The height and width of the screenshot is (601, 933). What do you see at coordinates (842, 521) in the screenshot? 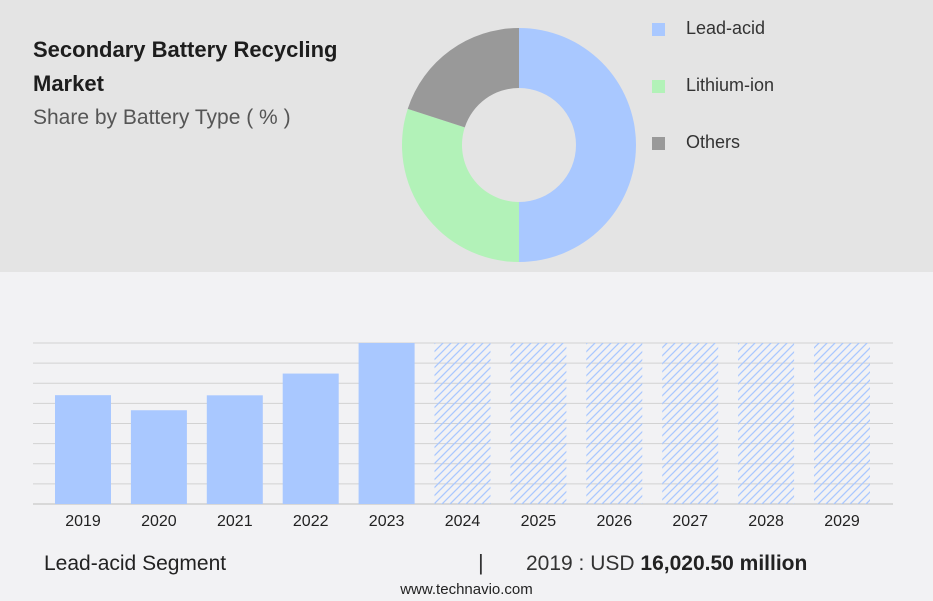
I see `x-tick-label: 2029` at bounding box center [842, 521].